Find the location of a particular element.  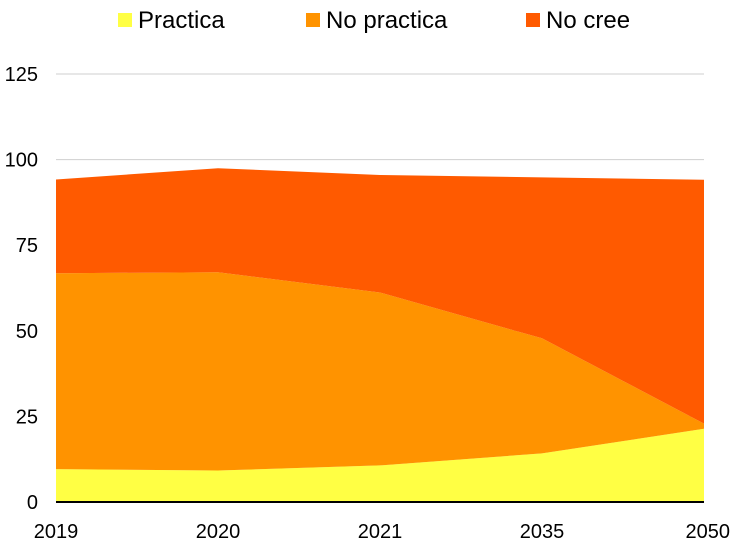

legend-item-no-practica: No practica is located at coordinates (377, 20).